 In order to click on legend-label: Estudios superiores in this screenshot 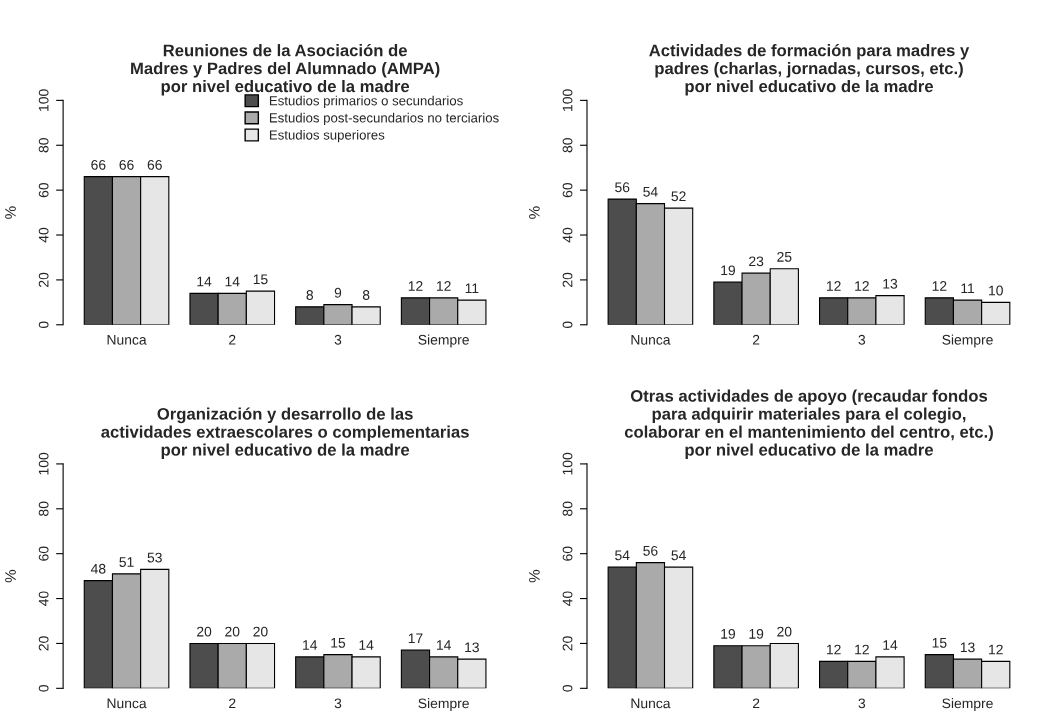, I will do `click(327, 136)`.